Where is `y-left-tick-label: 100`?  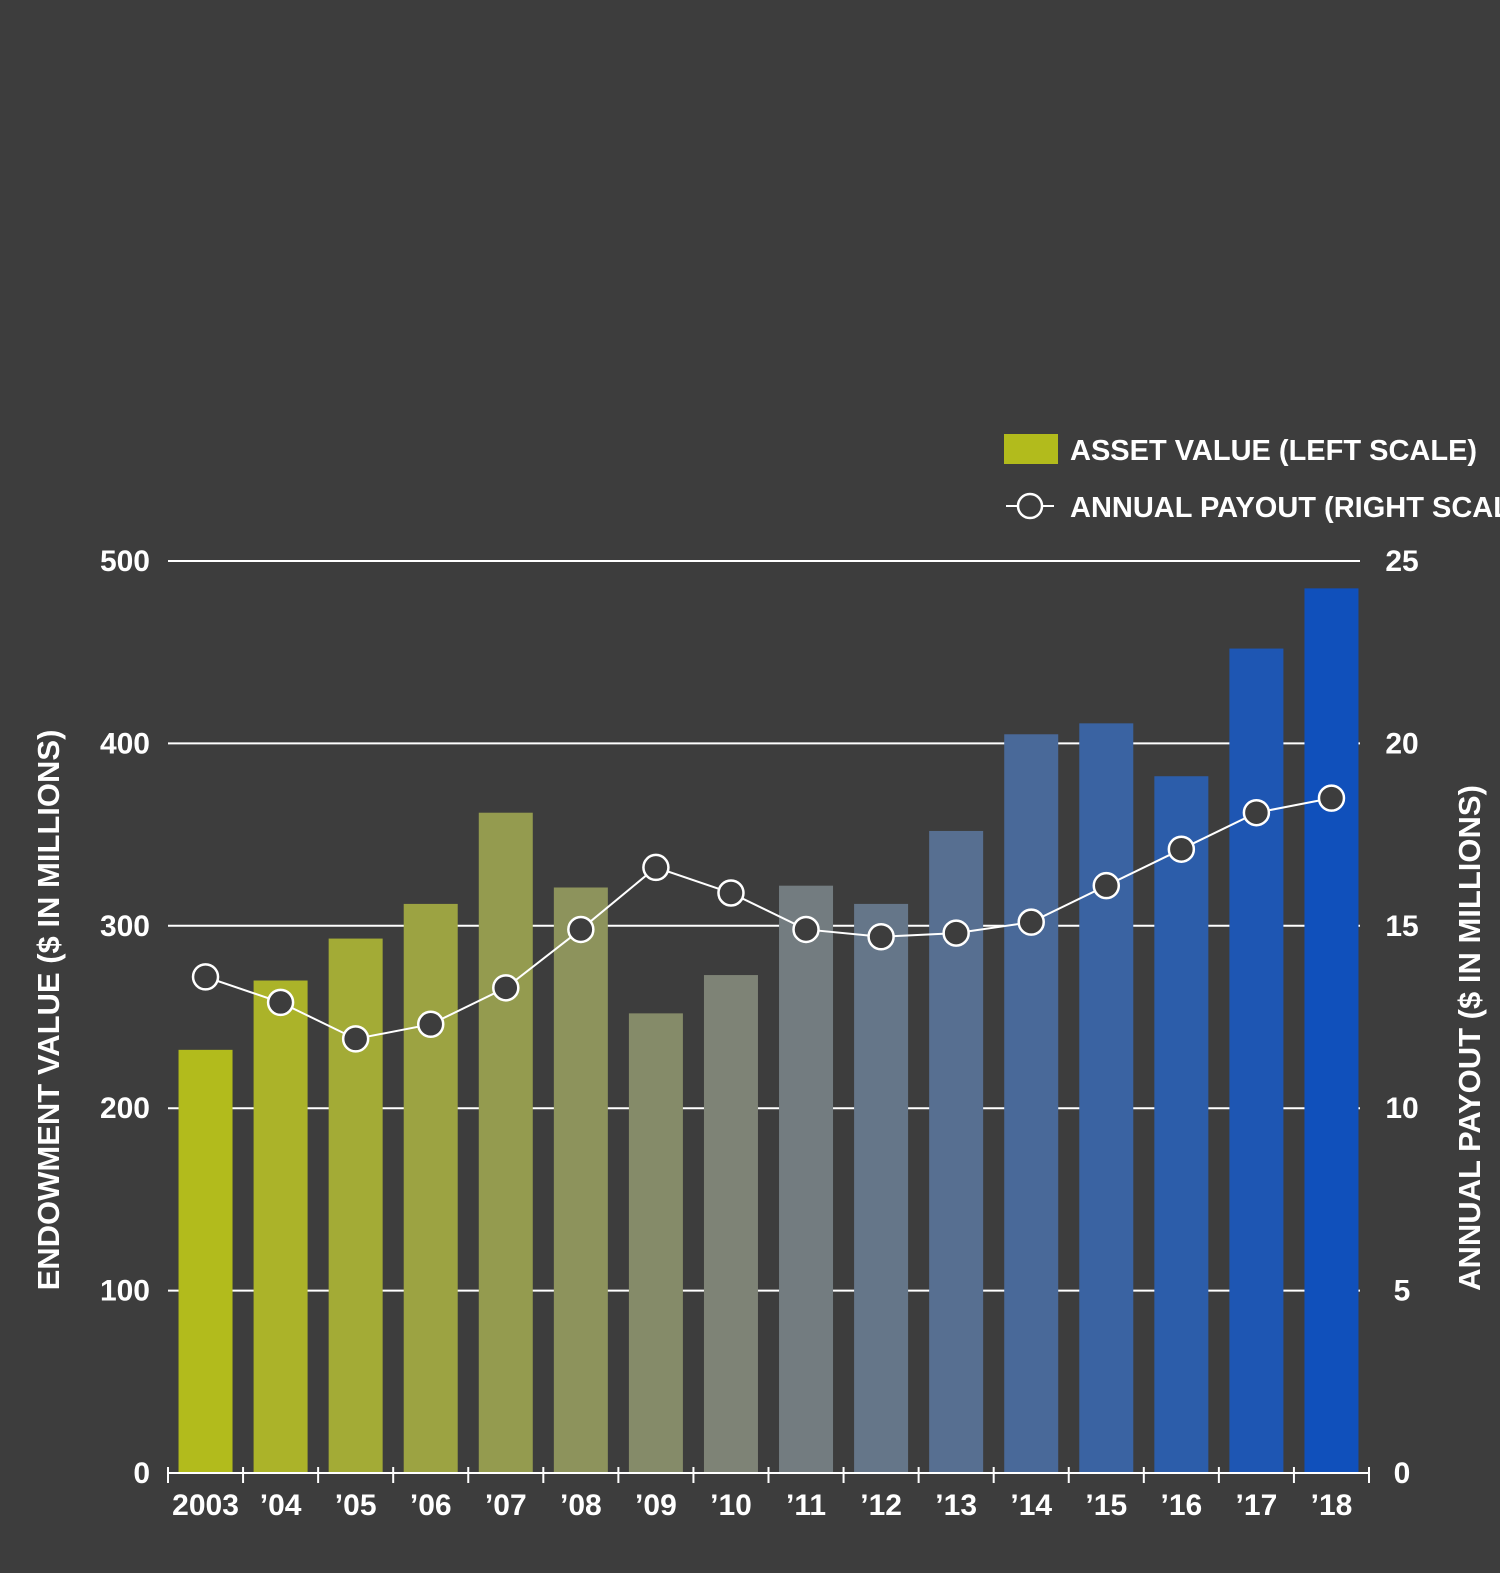 y-left-tick-label: 100 is located at coordinates (125, 1291).